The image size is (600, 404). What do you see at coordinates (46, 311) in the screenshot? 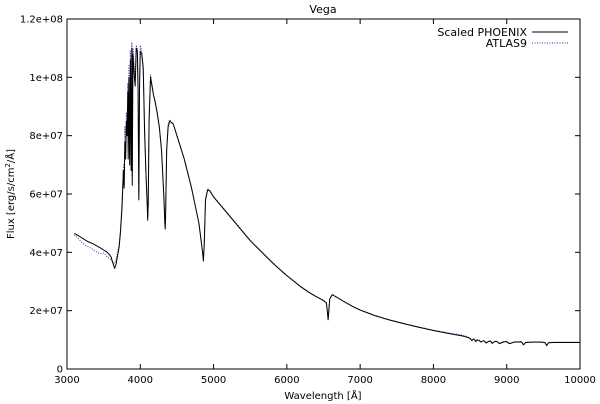
I see `y-tick-label: 2e+07` at bounding box center [46, 311].